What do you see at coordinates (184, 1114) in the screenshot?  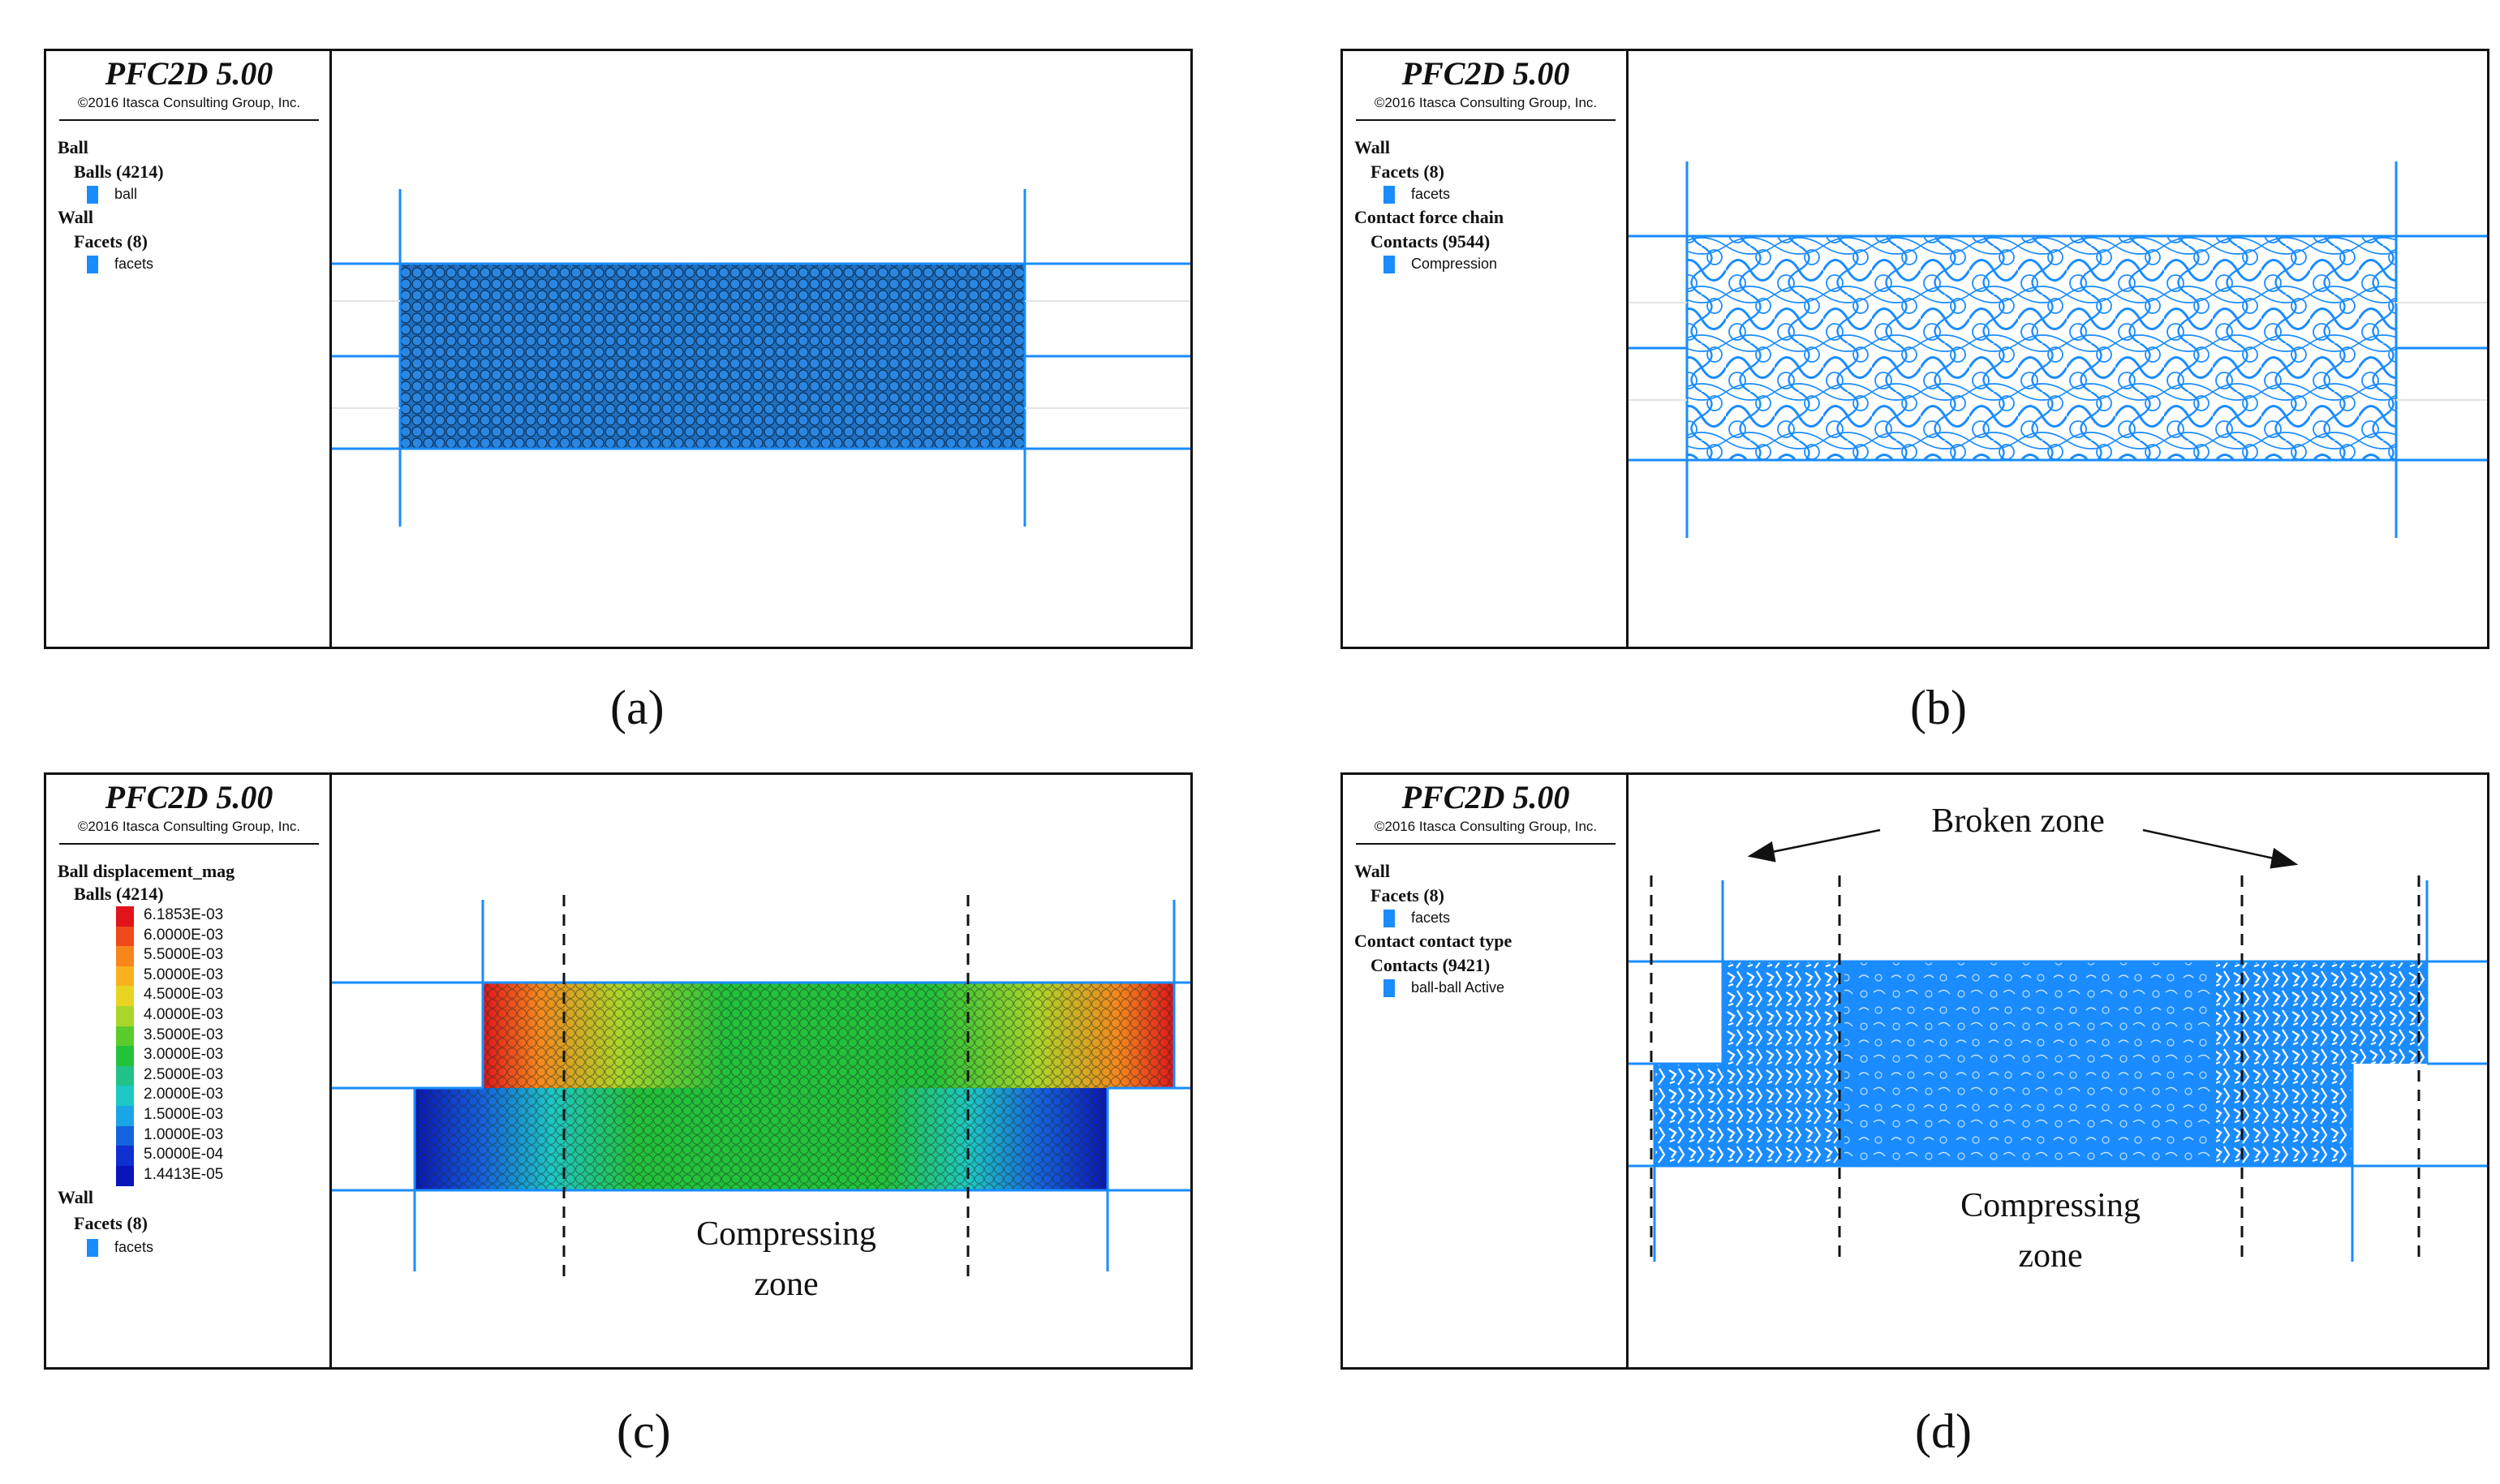 I see `scale-label: 1.5000E-03` at bounding box center [184, 1114].